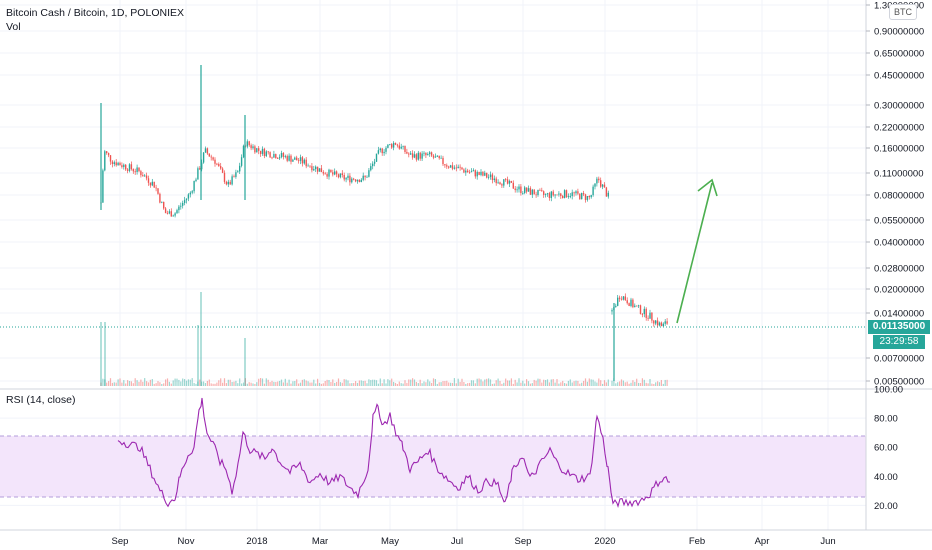  Describe the element at coordinates (903, 12) in the screenshot. I see `currency-badge: BTC` at that location.